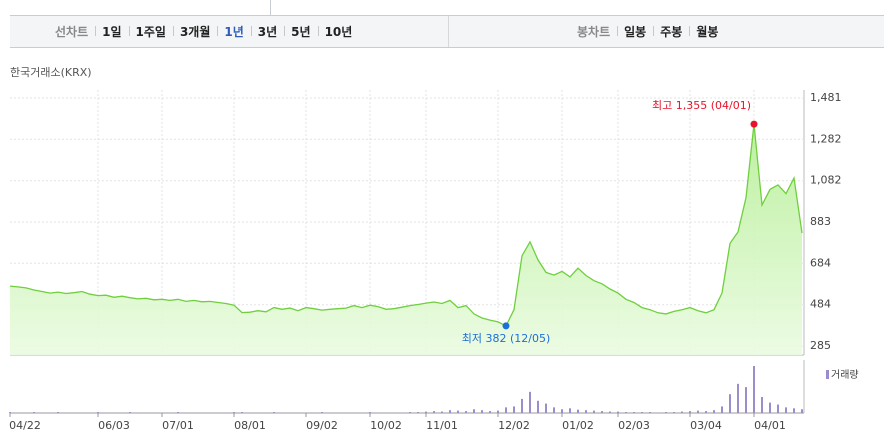 The width and height of the screenshot is (884, 435). I want to click on x-tick-label: 01/02, so click(578, 425).